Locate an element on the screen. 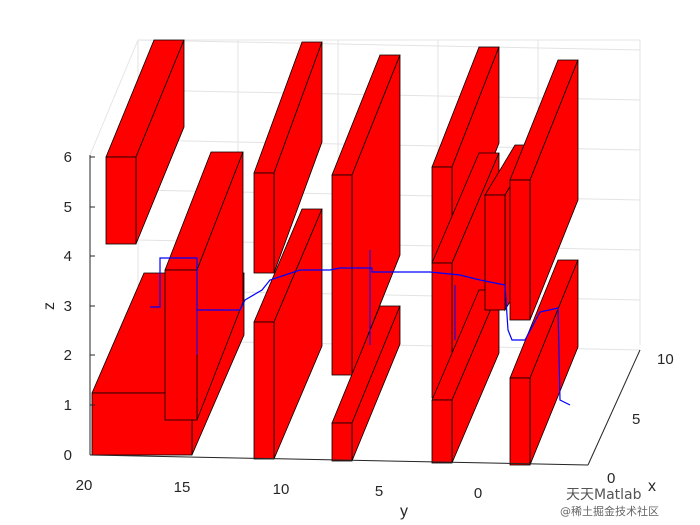 Image resolution: width=700 pixels, height=525 pixels. z-tick-label: 6 is located at coordinates (68, 157).